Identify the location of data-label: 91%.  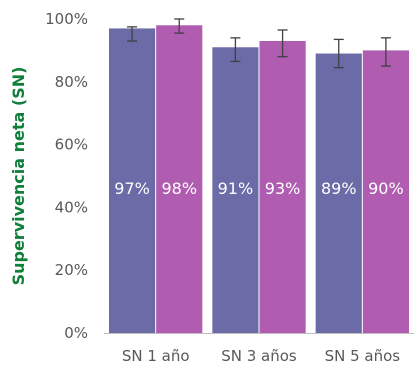
(236, 188).